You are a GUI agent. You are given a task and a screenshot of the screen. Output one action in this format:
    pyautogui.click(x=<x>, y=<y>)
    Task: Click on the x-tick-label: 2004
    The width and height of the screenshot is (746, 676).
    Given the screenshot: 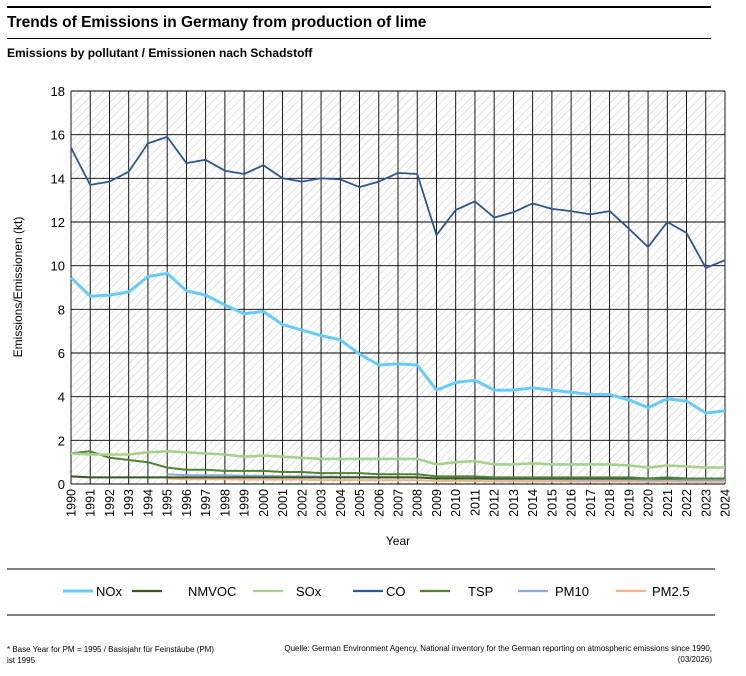 What is the action you would take?
    pyautogui.click(x=341, y=503)
    